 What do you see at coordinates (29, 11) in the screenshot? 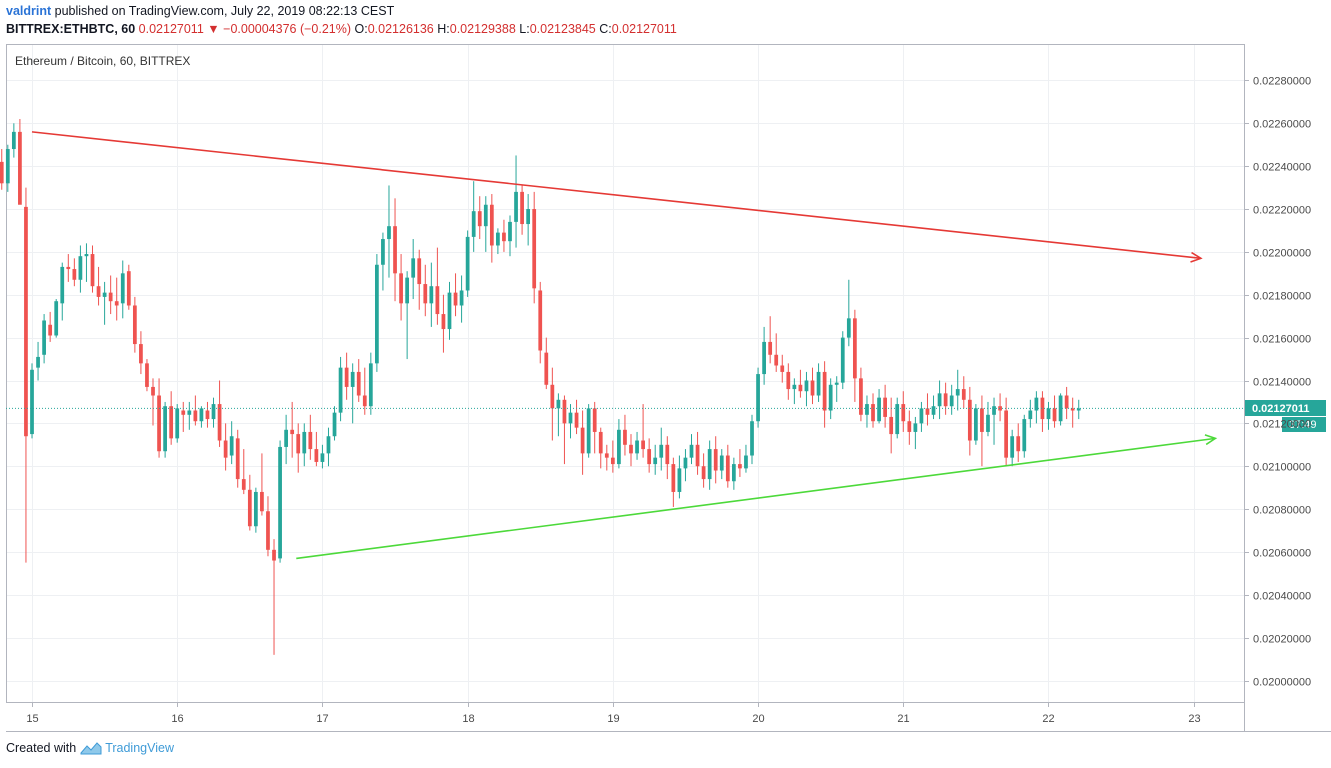
I see `author-name: valdrint` at bounding box center [29, 11].